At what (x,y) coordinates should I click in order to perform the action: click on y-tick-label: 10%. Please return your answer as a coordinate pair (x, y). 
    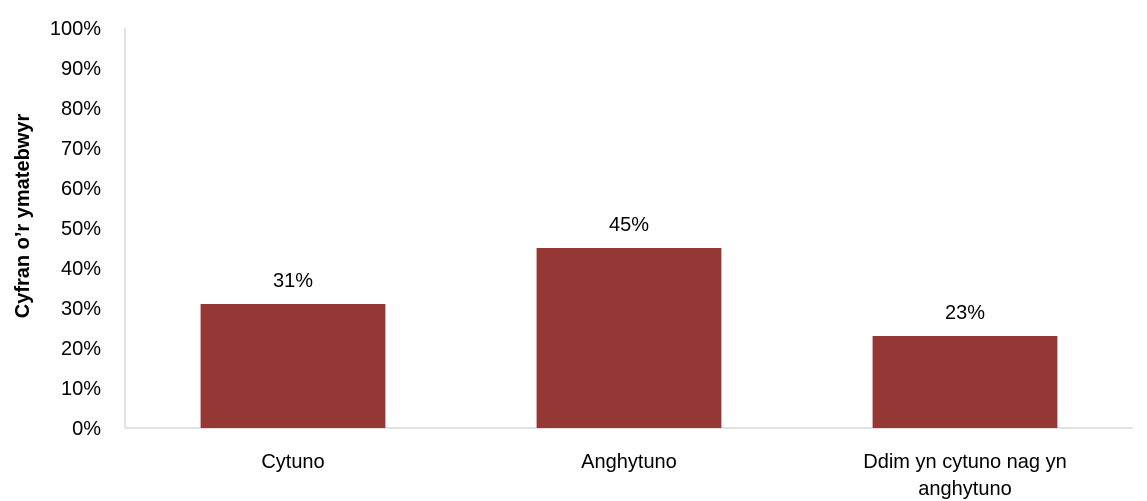
    Looking at the image, I should click on (81, 389).